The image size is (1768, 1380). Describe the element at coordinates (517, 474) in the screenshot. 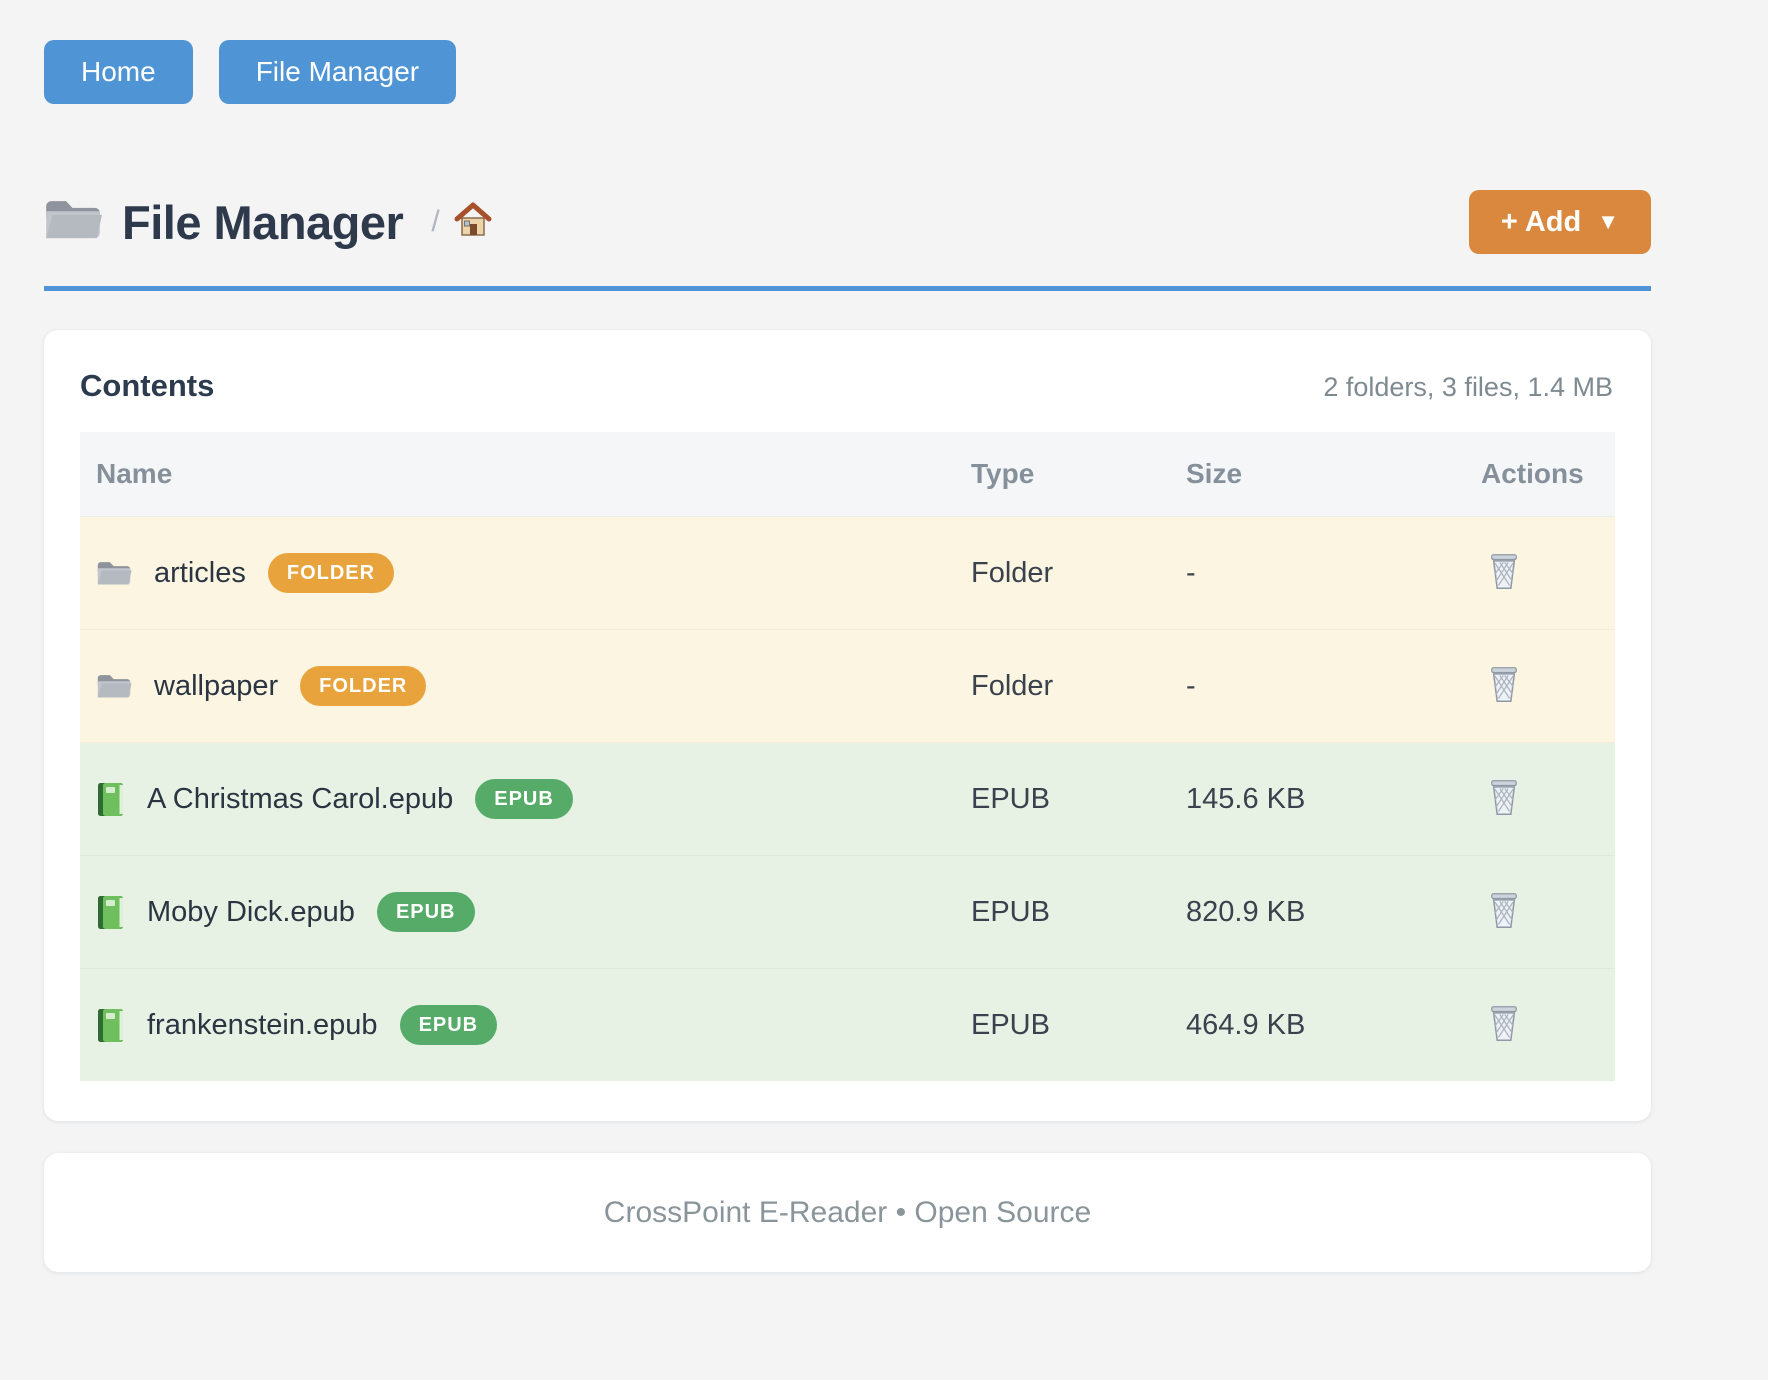

I see `column-header-name: Name` at that location.